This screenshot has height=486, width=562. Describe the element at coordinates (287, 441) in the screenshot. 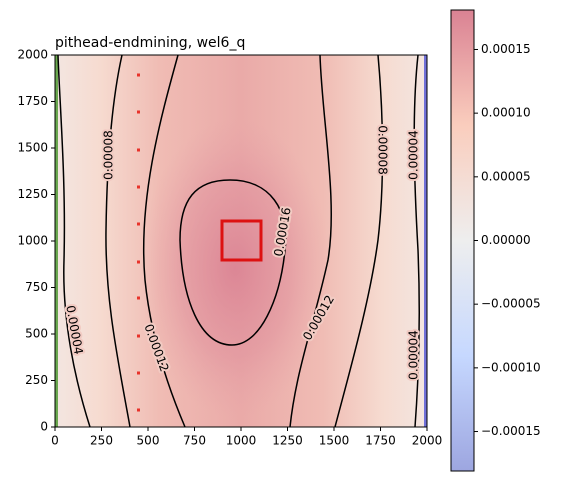

I see `x-tick-label: 1250` at that location.